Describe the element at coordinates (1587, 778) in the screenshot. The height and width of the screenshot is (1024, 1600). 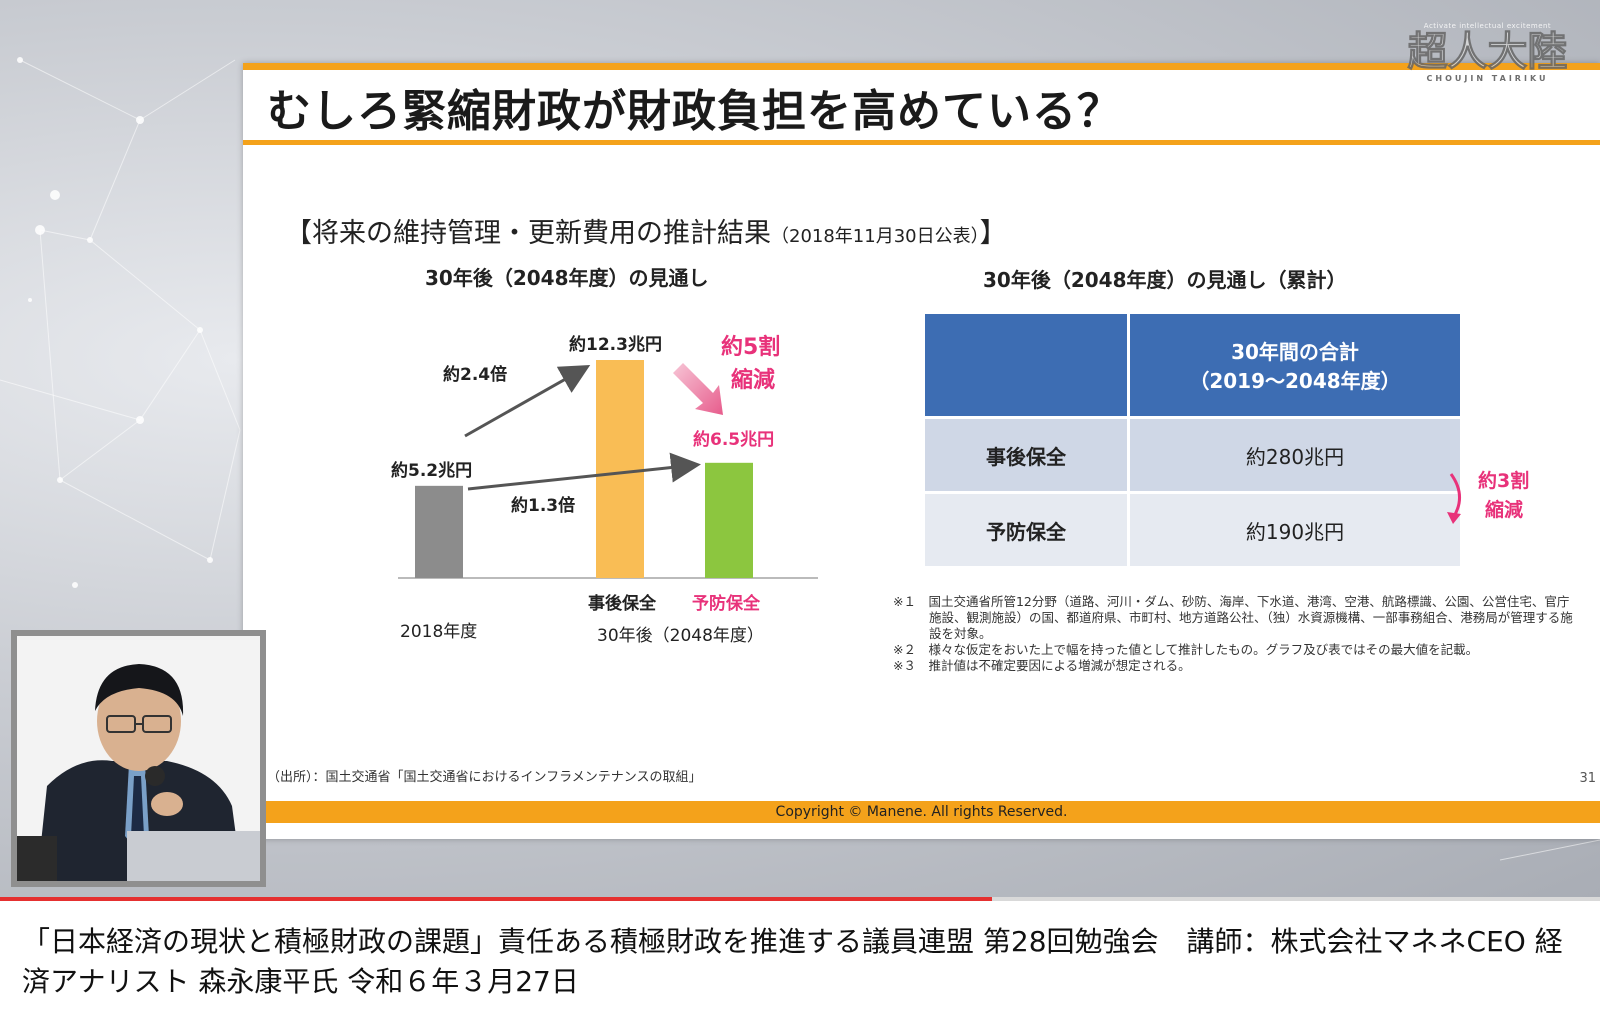
I see `slide-page-number: 31` at that location.